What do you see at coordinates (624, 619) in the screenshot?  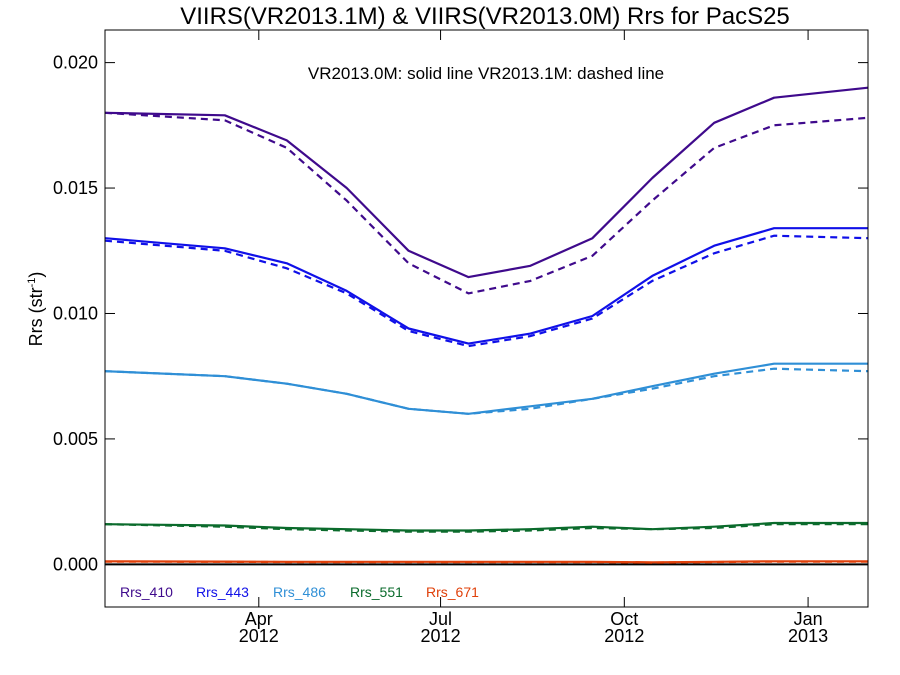 I see `x-tick-label-month: Oct` at bounding box center [624, 619].